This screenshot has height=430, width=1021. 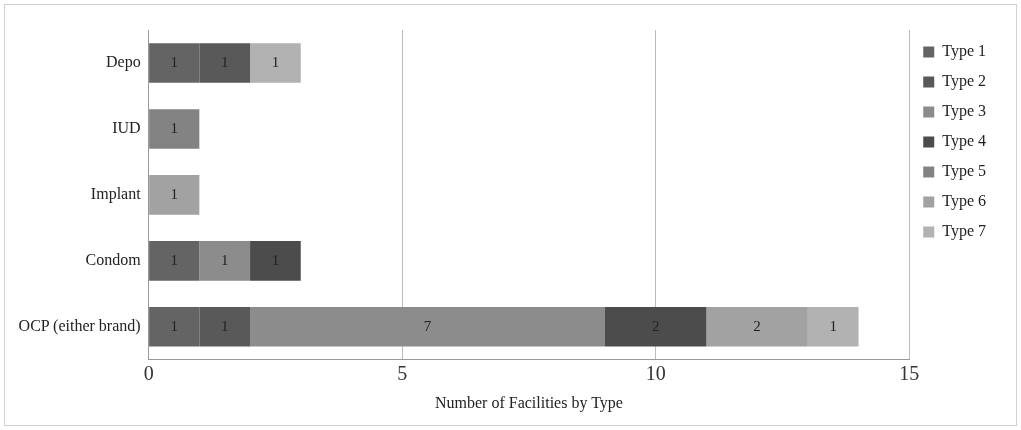 I want to click on x-tick-label: 5, so click(x=402, y=373).